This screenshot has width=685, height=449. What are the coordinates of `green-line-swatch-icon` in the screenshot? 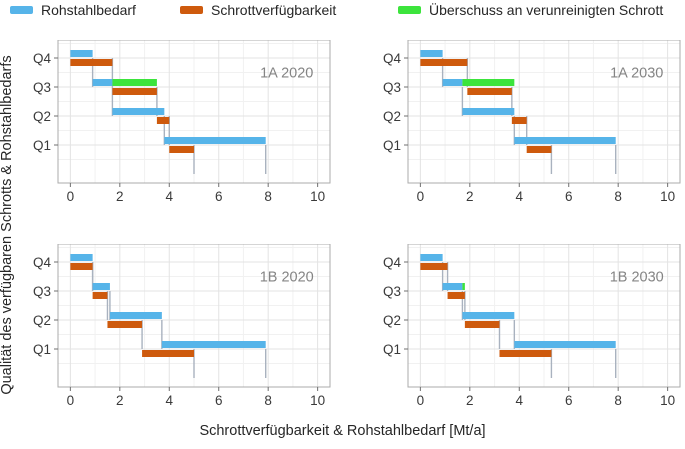 It's located at (409, 10).